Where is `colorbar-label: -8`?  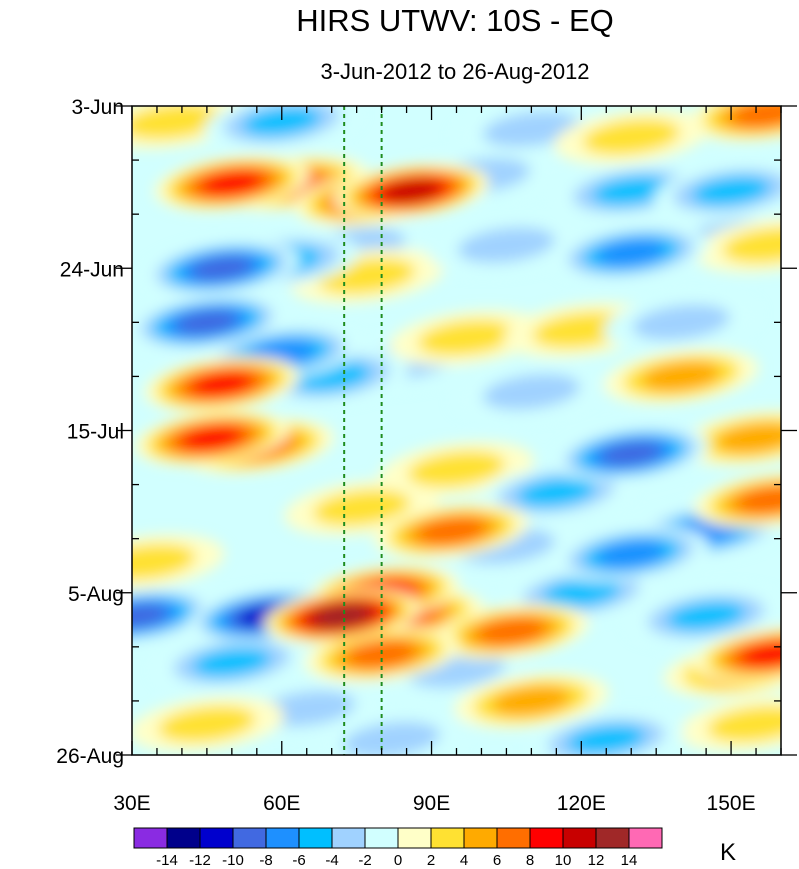
colorbar-label: -8 is located at coordinates (265, 860).